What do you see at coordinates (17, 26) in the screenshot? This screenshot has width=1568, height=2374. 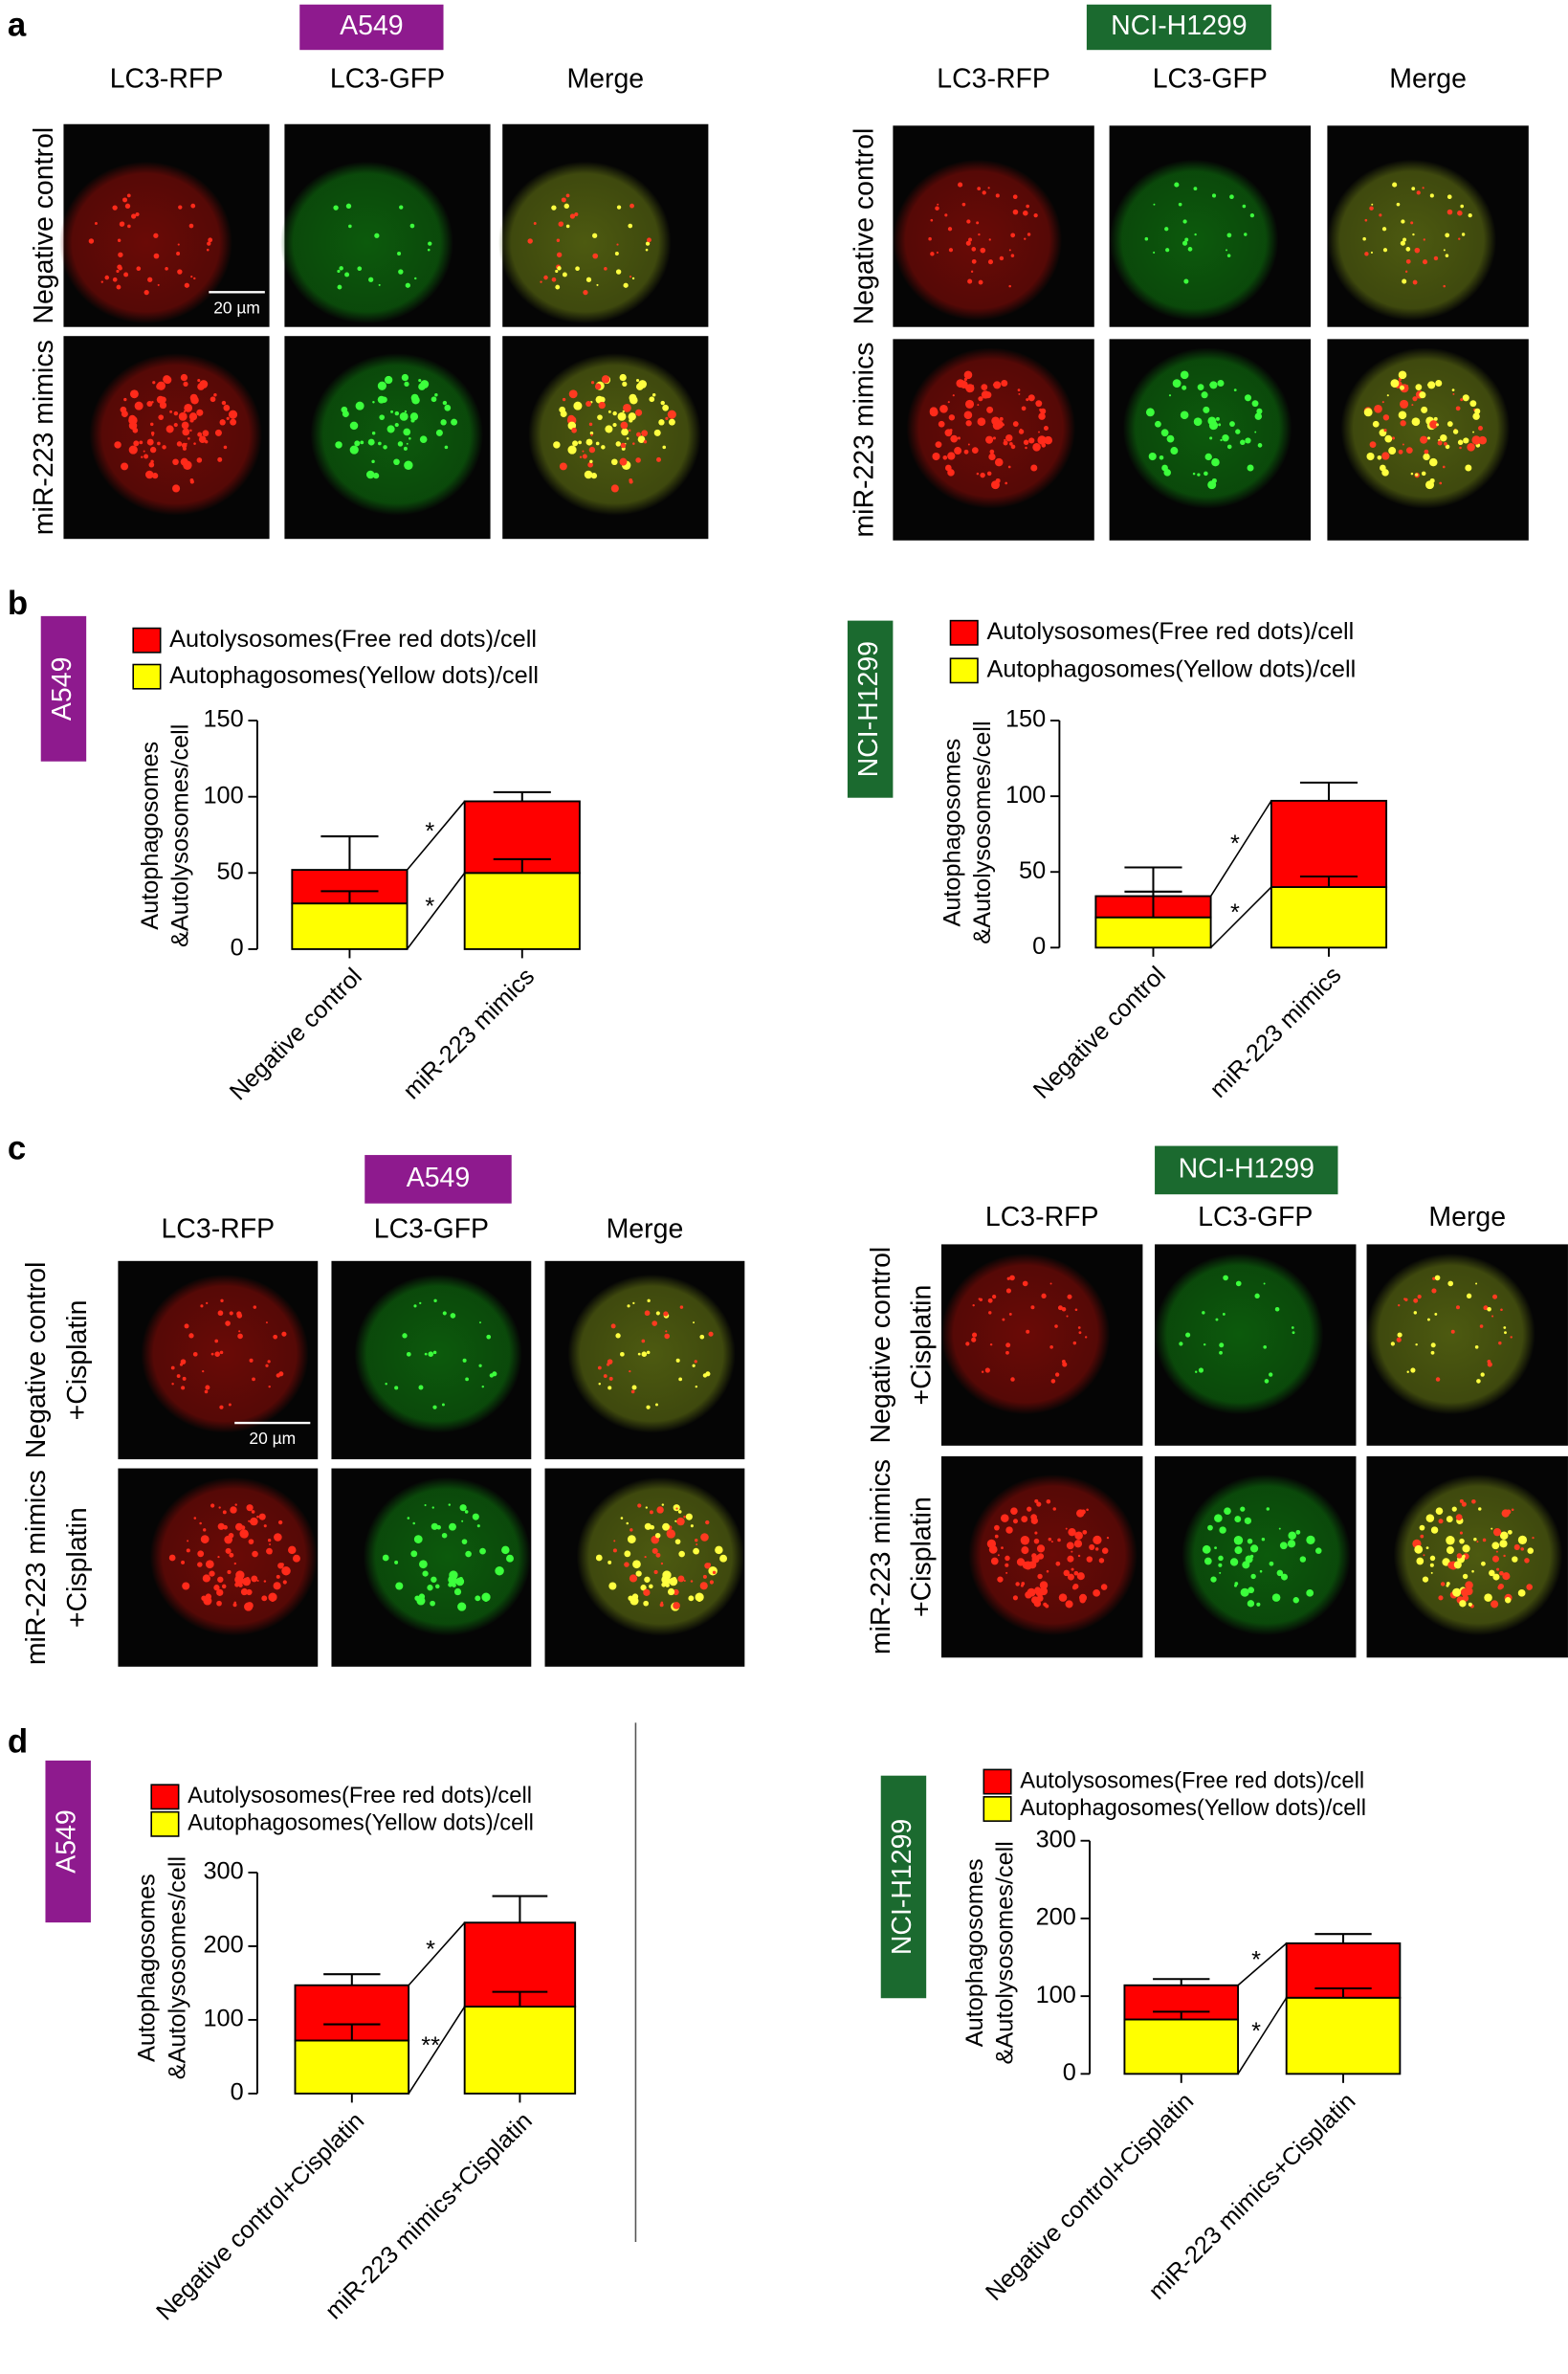 I see `panel-letter: a` at bounding box center [17, 26].